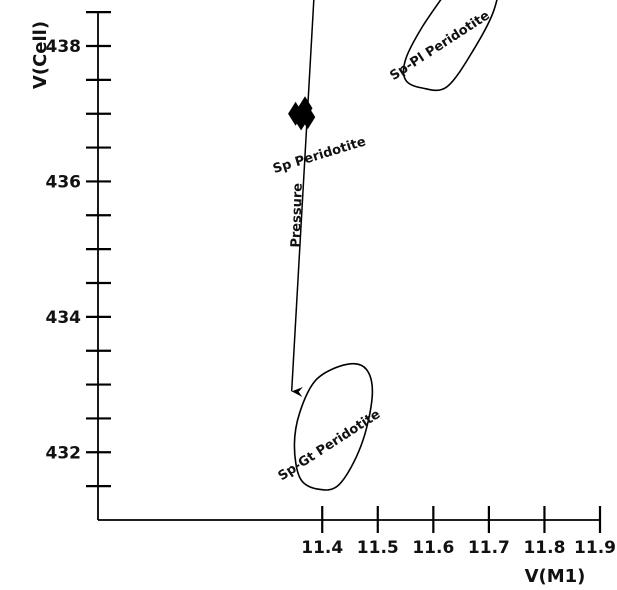 The height and width of the screenshot is (590, 617). Describe the element at coordinates (308, 117) in the screenshot. I see `data-point` at that location.